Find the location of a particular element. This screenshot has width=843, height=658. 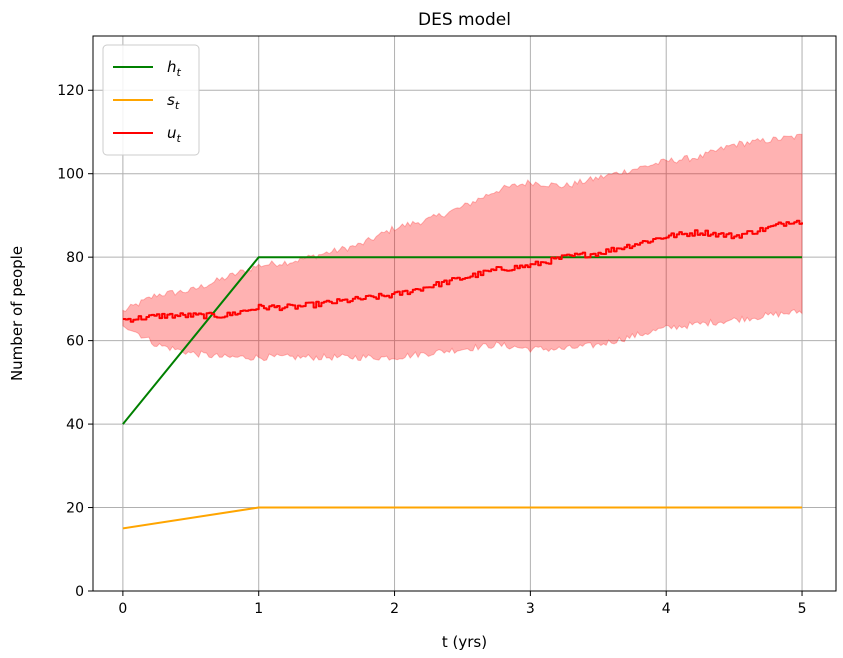

u-series-line is located at coordinates (462, 271).